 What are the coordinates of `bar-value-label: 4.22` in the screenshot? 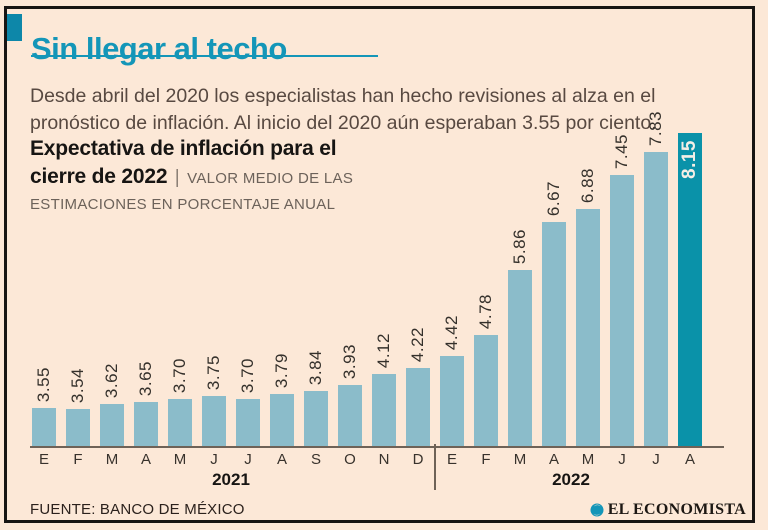 It's located at (417, 344).